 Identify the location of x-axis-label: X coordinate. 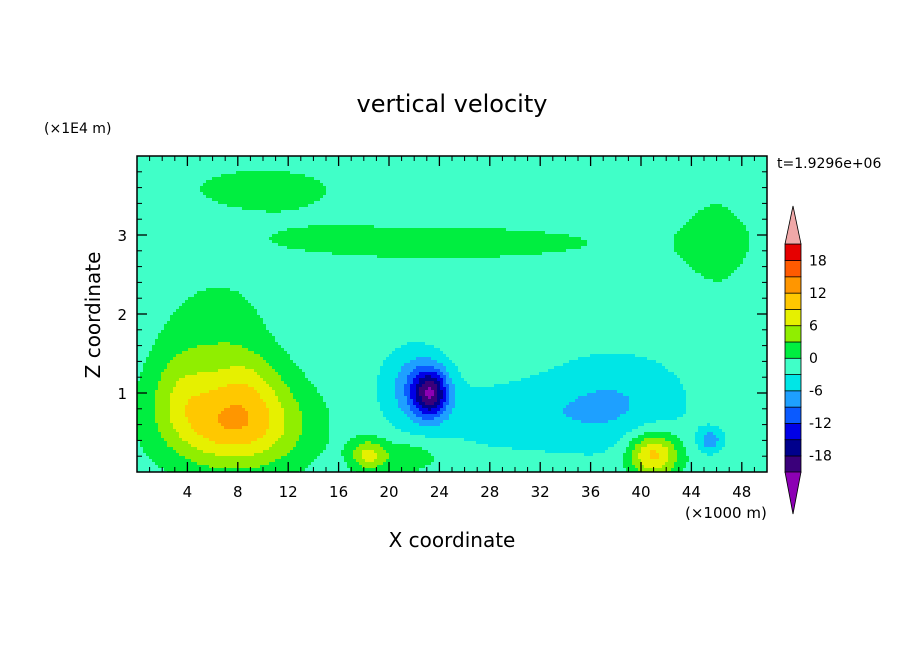
(452, 540).